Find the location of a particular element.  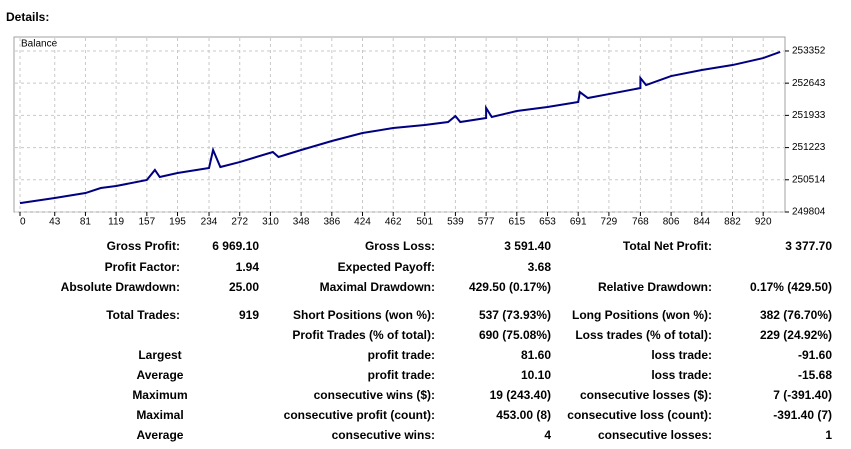

x-tick-label: 844 is located at coordinates (701, 222).